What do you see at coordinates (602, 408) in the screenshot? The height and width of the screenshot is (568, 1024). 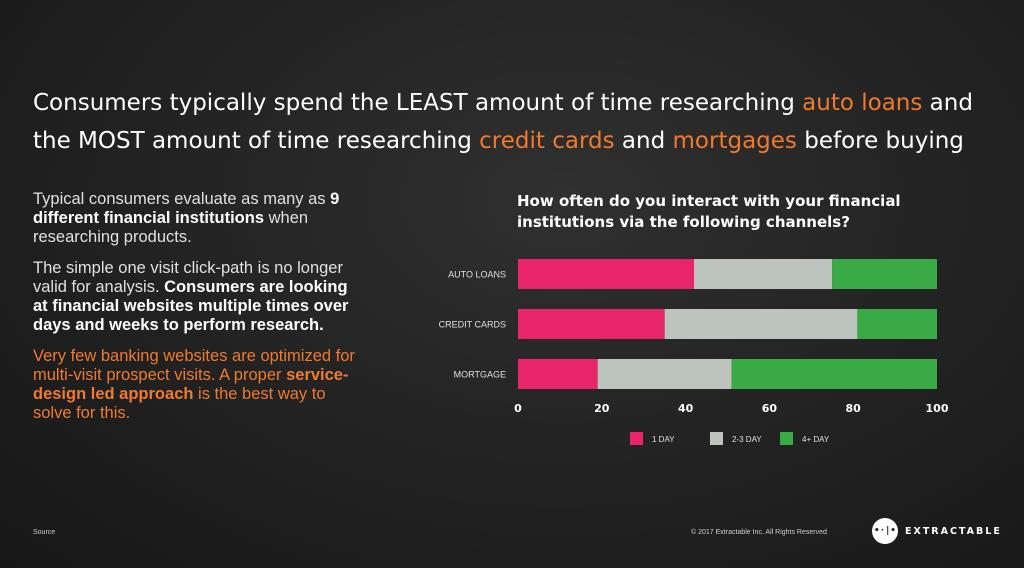 I see `x-tick-label: 20` at bounding box center [602, 408].